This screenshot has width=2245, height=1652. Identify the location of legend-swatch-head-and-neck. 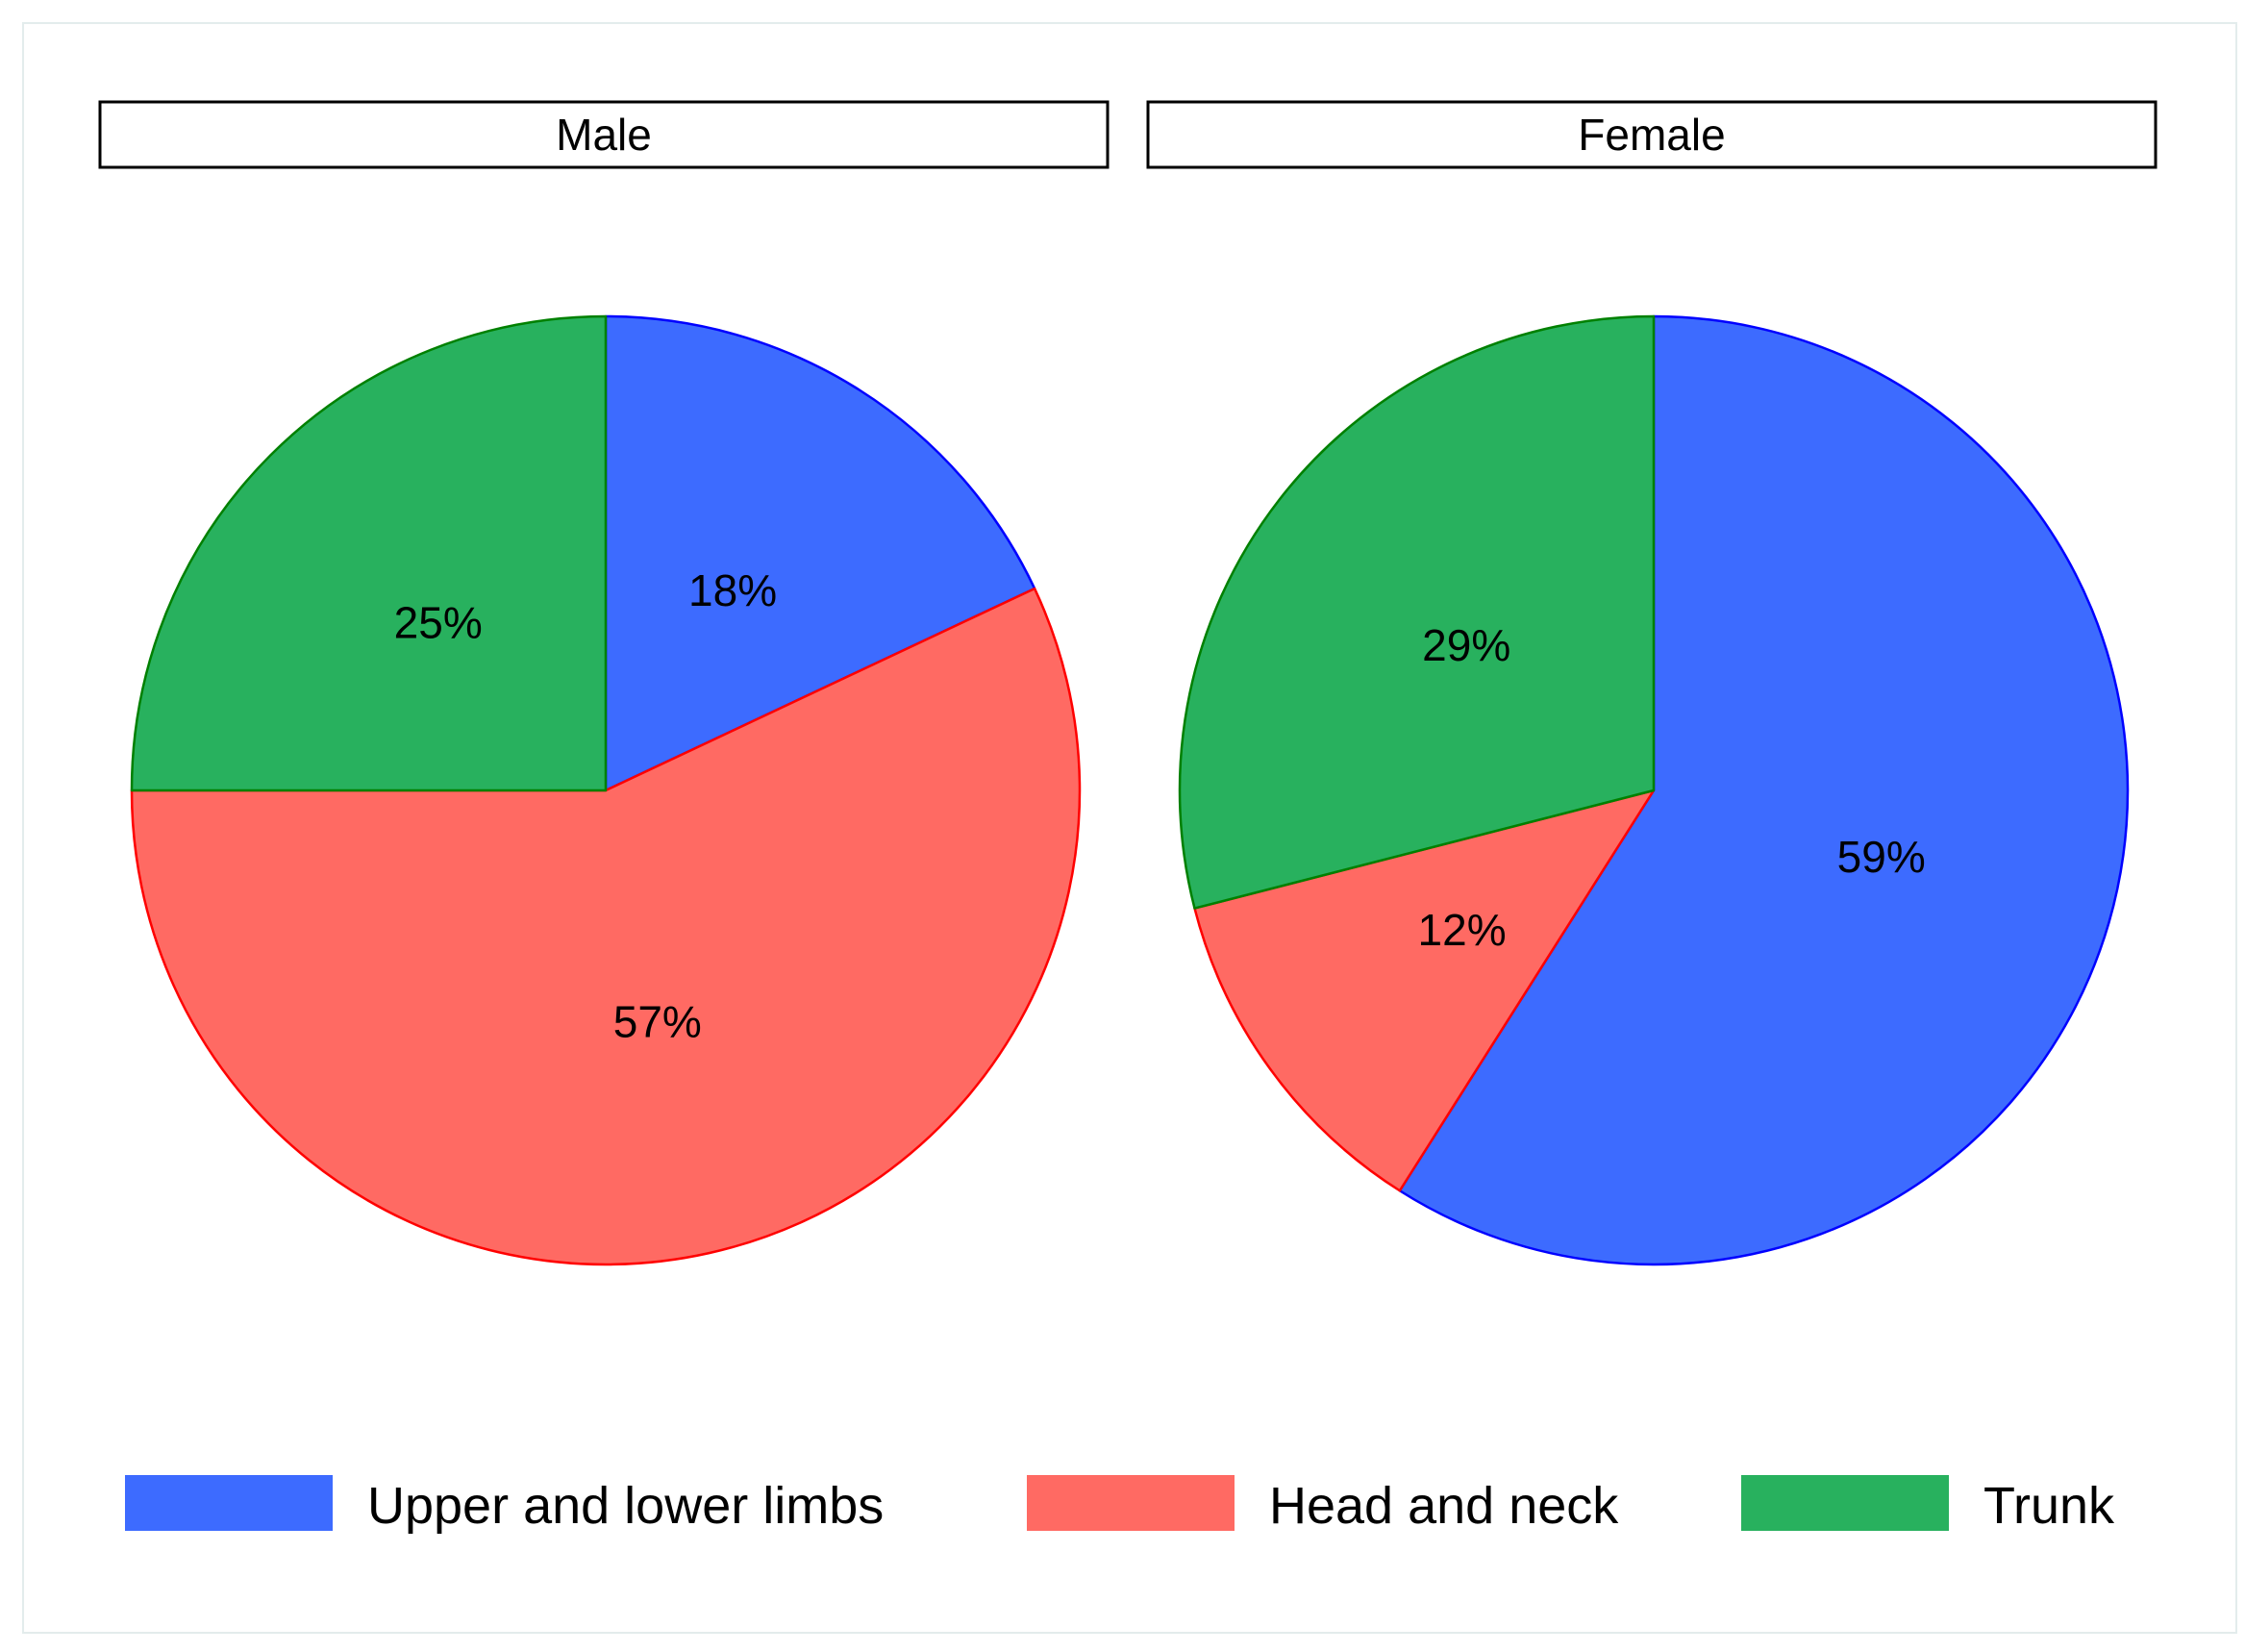
(1131, 1503).